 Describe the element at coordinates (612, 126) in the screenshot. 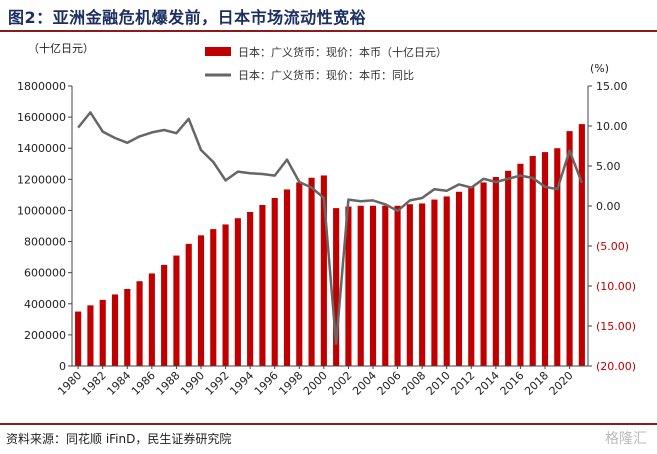

I see `right-tick-label: 10.00` at that location.